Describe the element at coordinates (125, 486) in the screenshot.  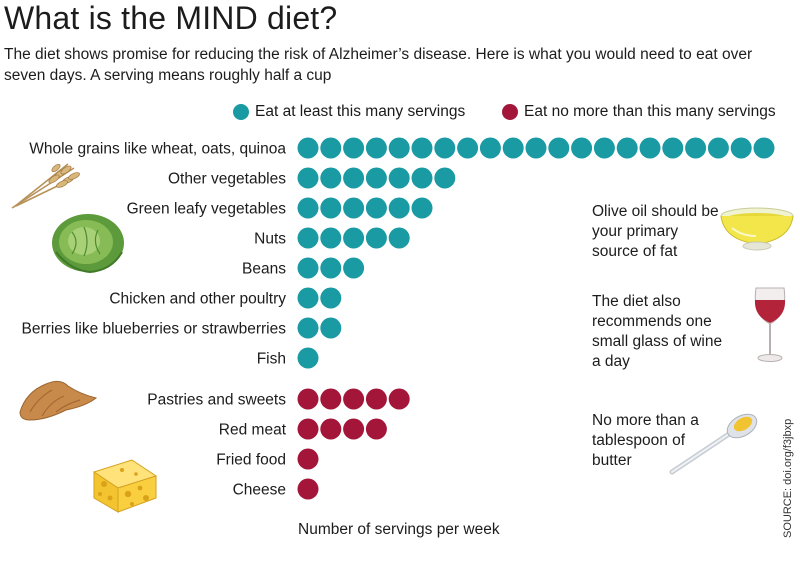
I see `cheese-icon` at that location.